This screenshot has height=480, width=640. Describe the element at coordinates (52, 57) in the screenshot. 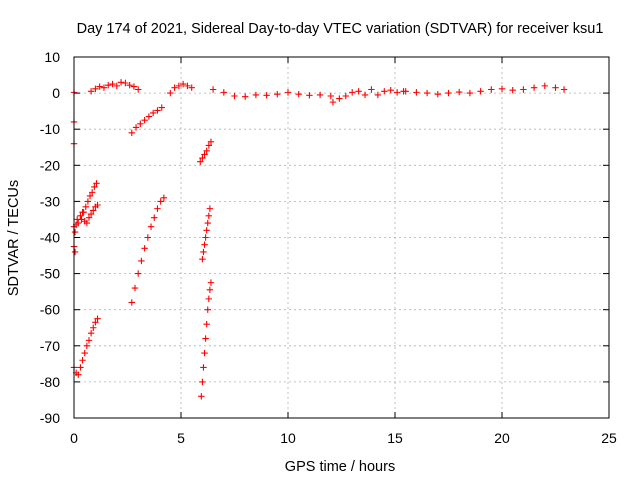

I see `y-tick-label: 10` at that location.